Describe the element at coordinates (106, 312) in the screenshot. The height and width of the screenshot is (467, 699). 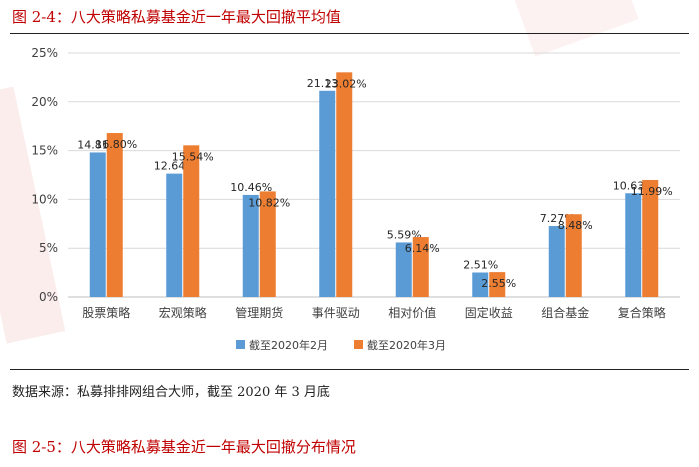
I see `x-tick-label: 股票策略` at that location.